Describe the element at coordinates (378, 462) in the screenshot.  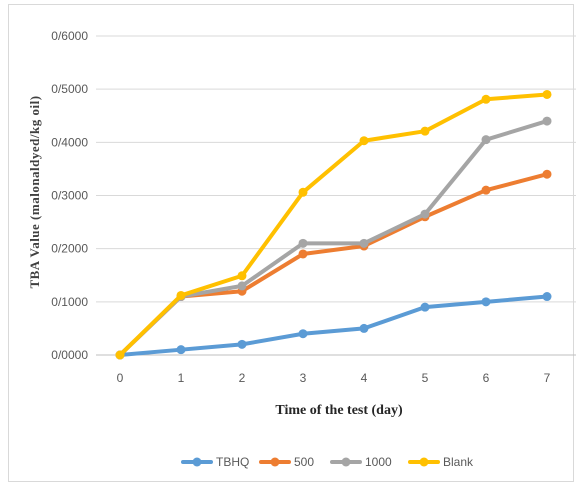
I see `legend-label: 1000` at that location.